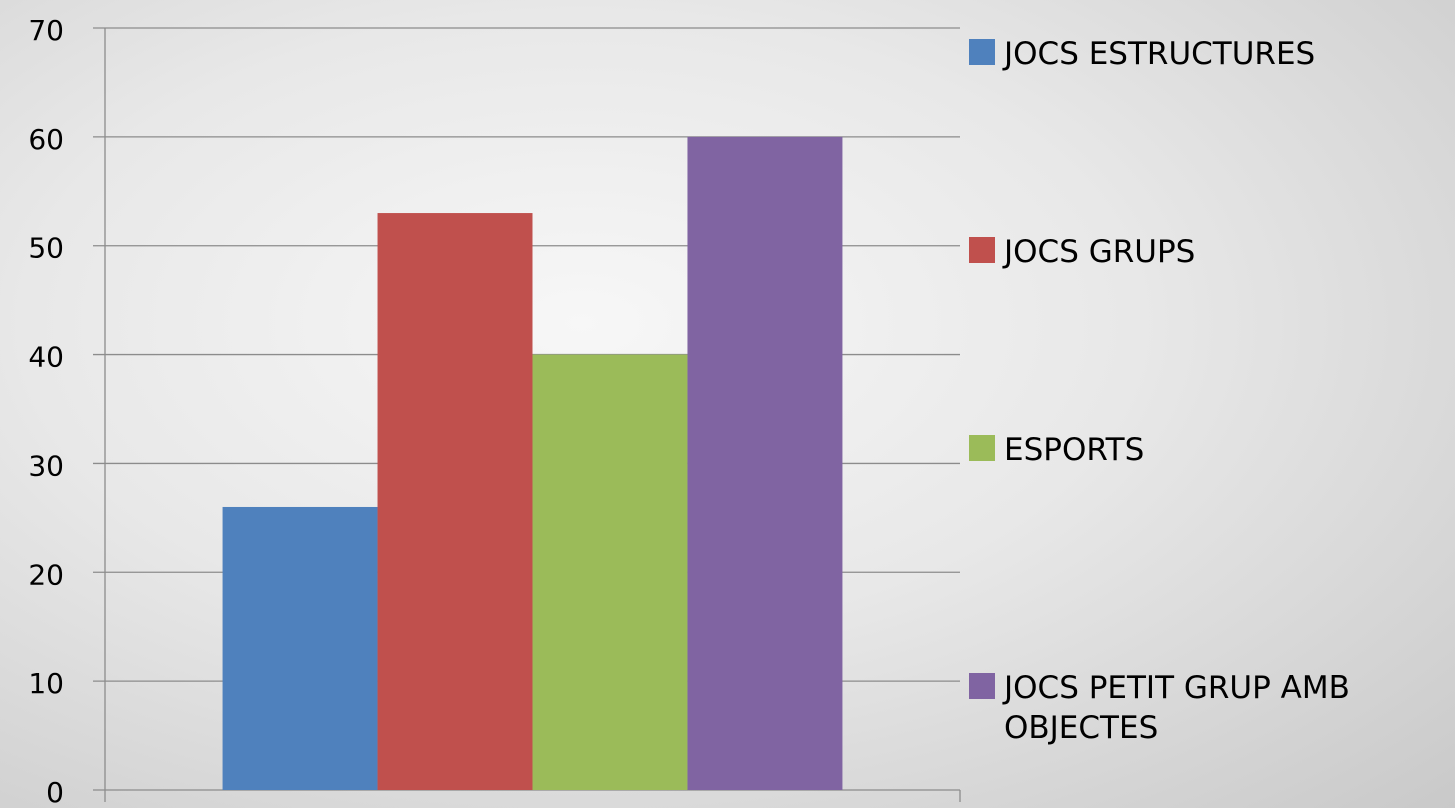 This screenshot has width=1455, height=808. What do you see at coordinates (46, 465) in the screenshot?
I see `y-tick-label-30: 30` at bounding box center [46, 465].